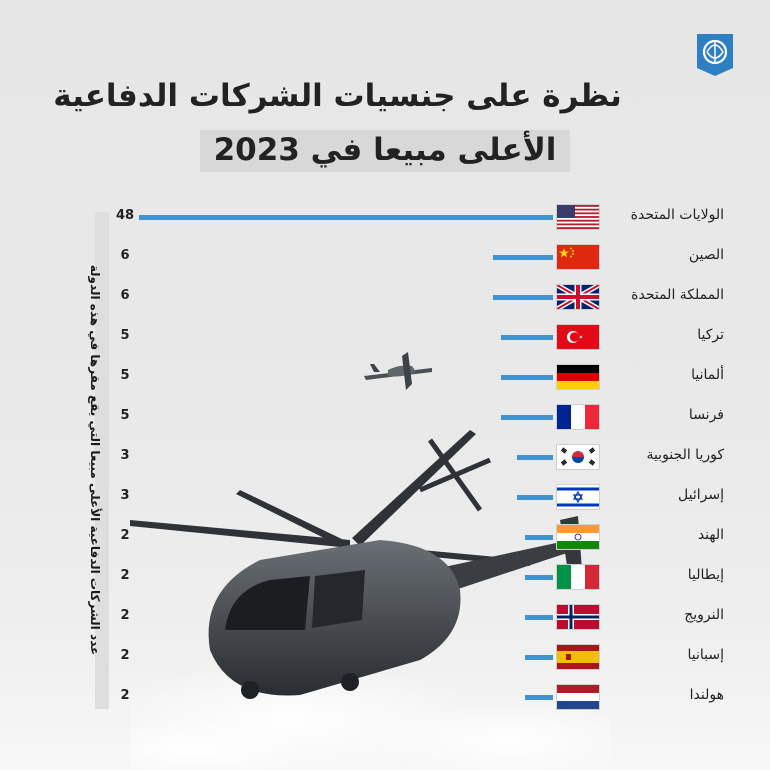 This screenshot has height=770, width=770. I want to click on country-label: الولايات المتحدة, so click(677, 215).